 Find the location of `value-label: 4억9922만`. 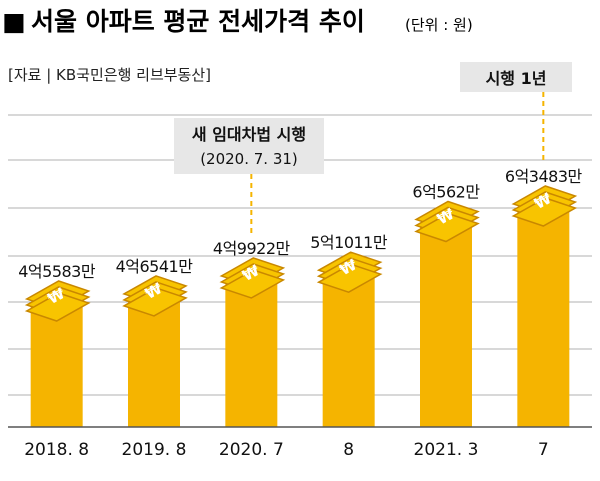

value-label: 4억9922만 is located at coordinates (252, 248).